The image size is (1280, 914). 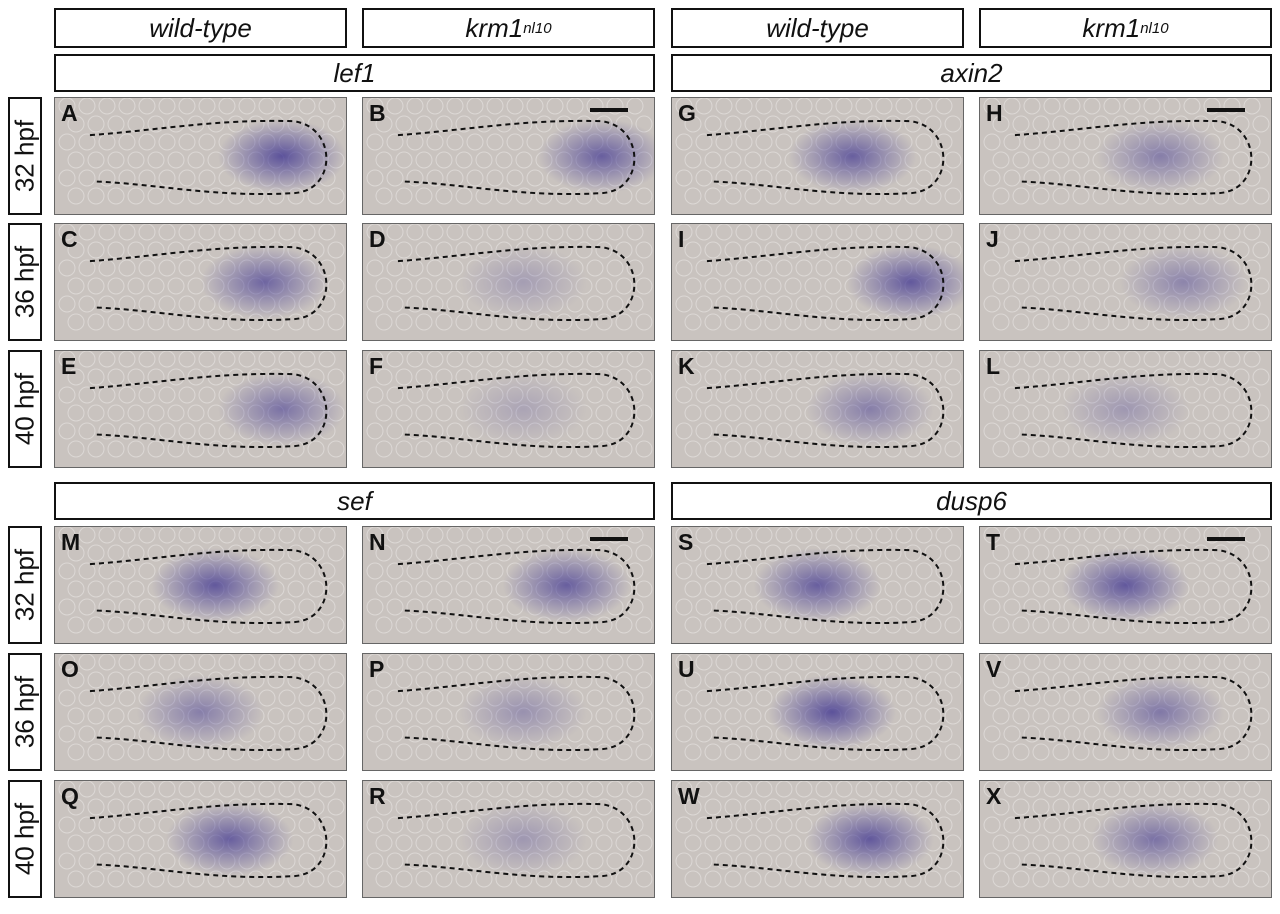 I want to click on micrograph-panel: Q, so click(x=200, y=839).